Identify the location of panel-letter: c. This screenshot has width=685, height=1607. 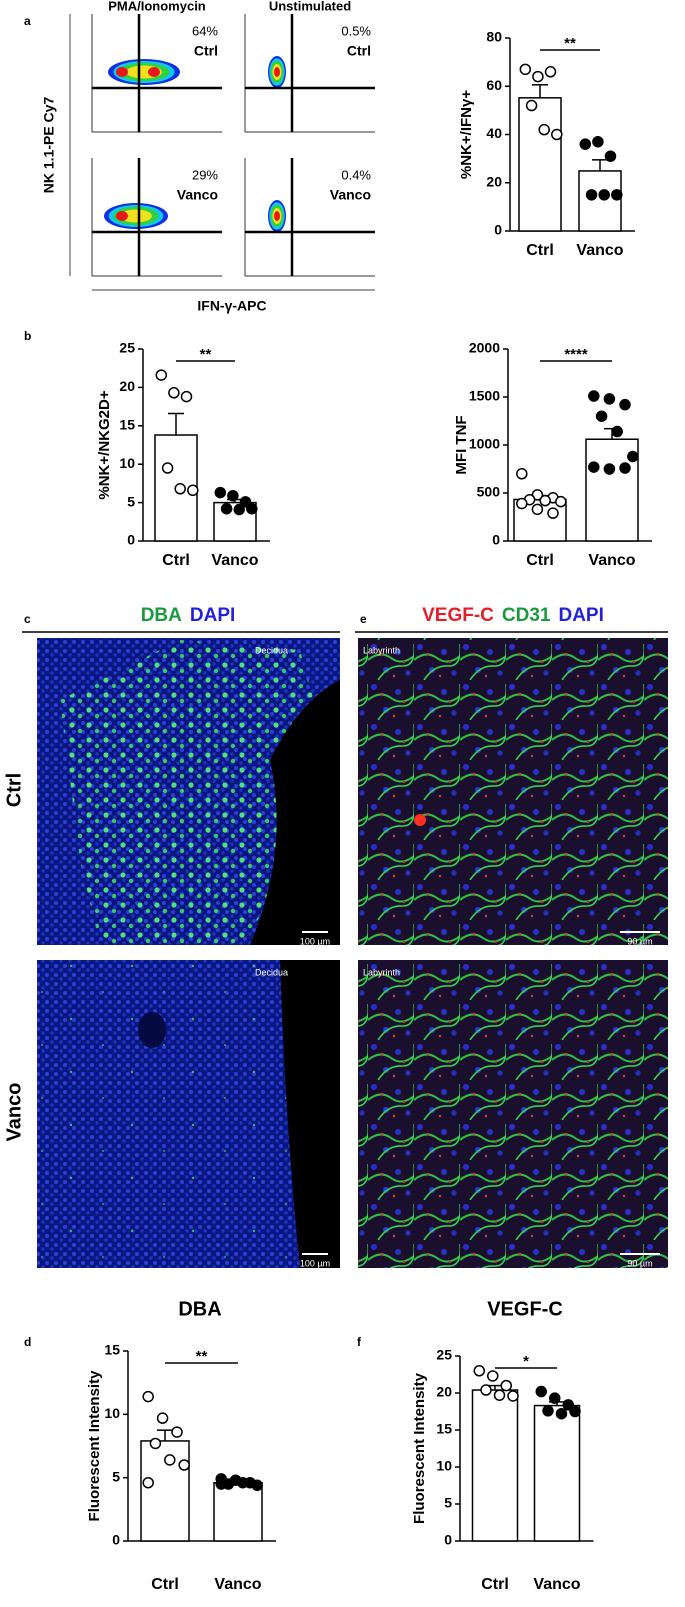
(27, 619).